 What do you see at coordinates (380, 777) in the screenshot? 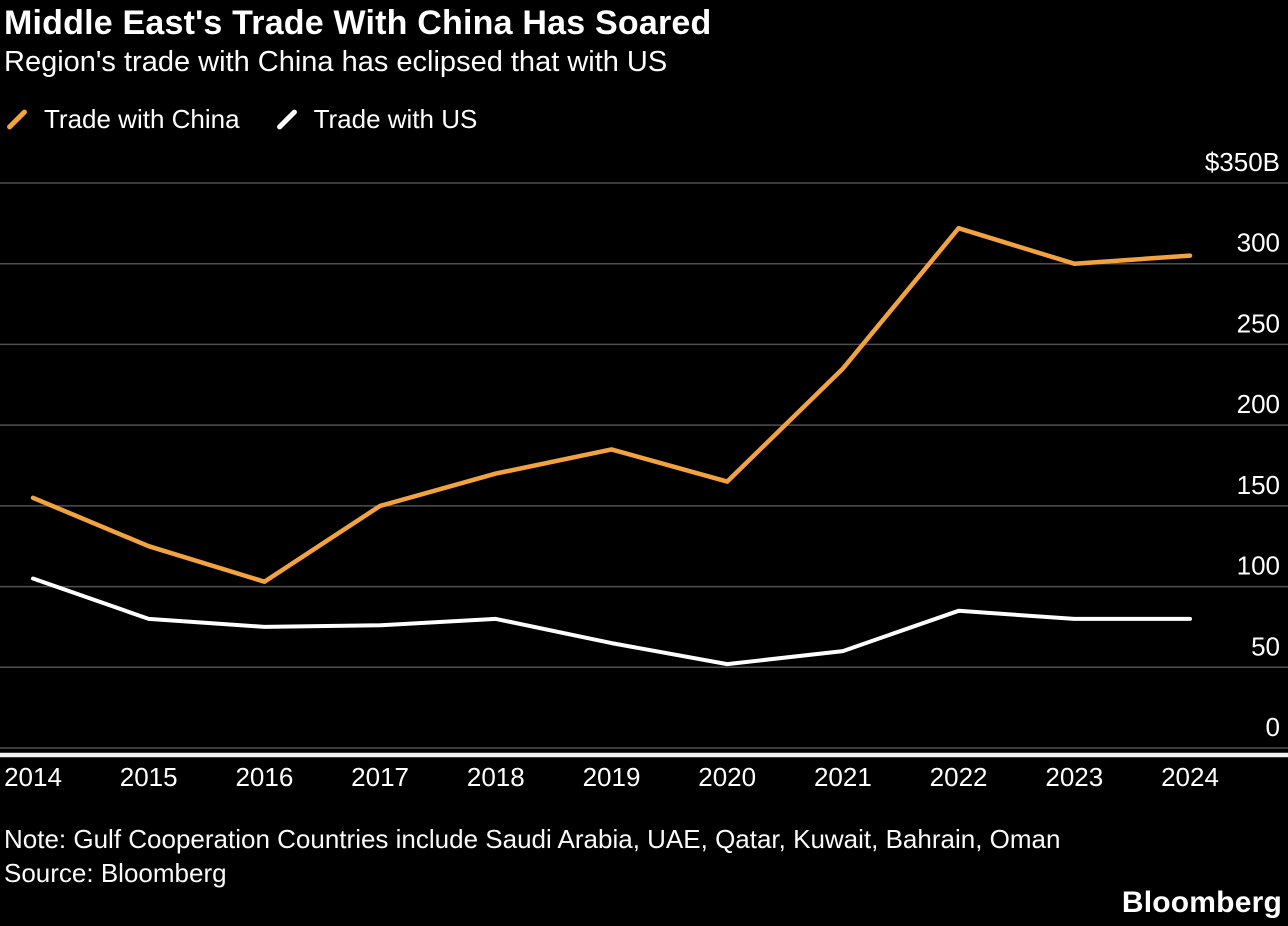
I see `x-axis-tick-label: 2017` at bounding box center [380, 777].